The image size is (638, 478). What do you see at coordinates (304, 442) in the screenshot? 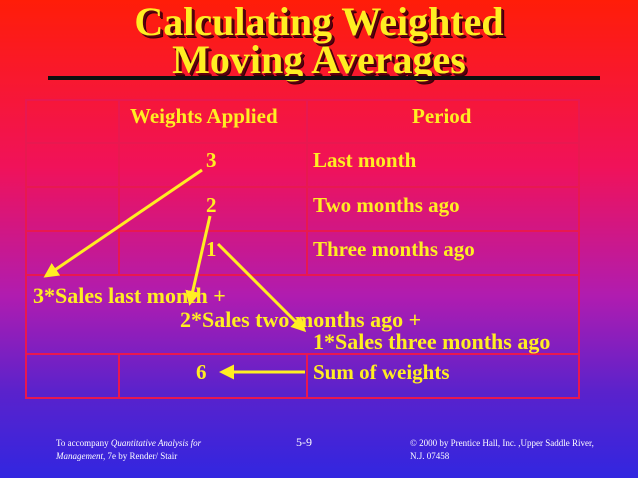
I see `page-number: 5-9` at bounding box center [304, 442].